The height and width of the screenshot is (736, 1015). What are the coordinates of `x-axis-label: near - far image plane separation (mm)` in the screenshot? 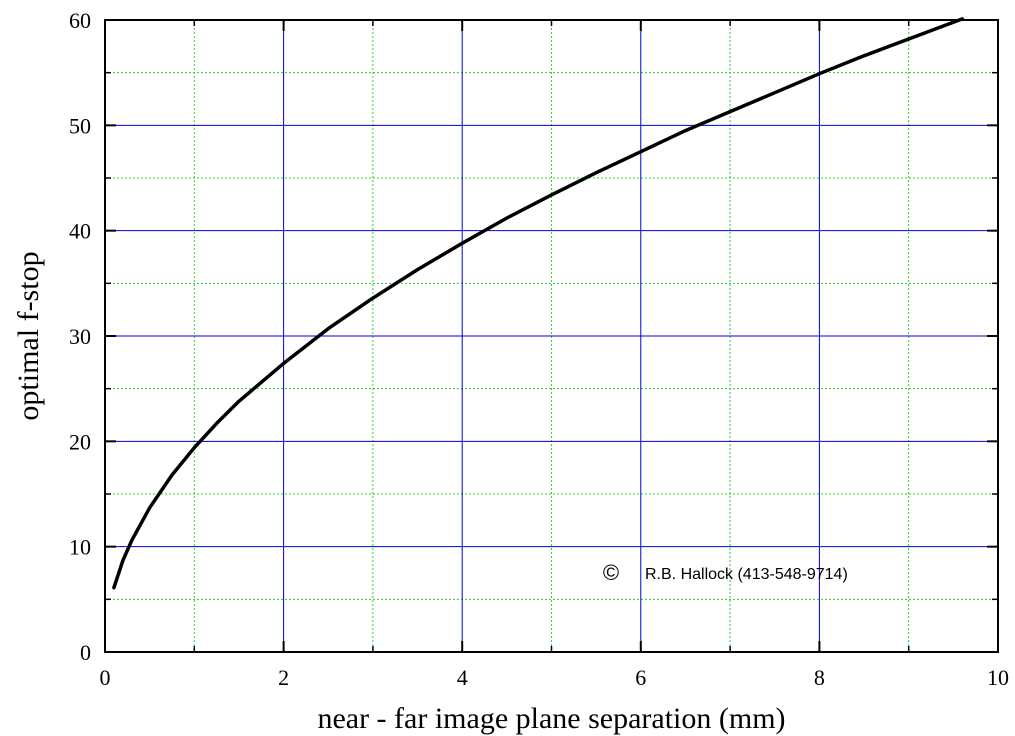 It's located at (551, 718).